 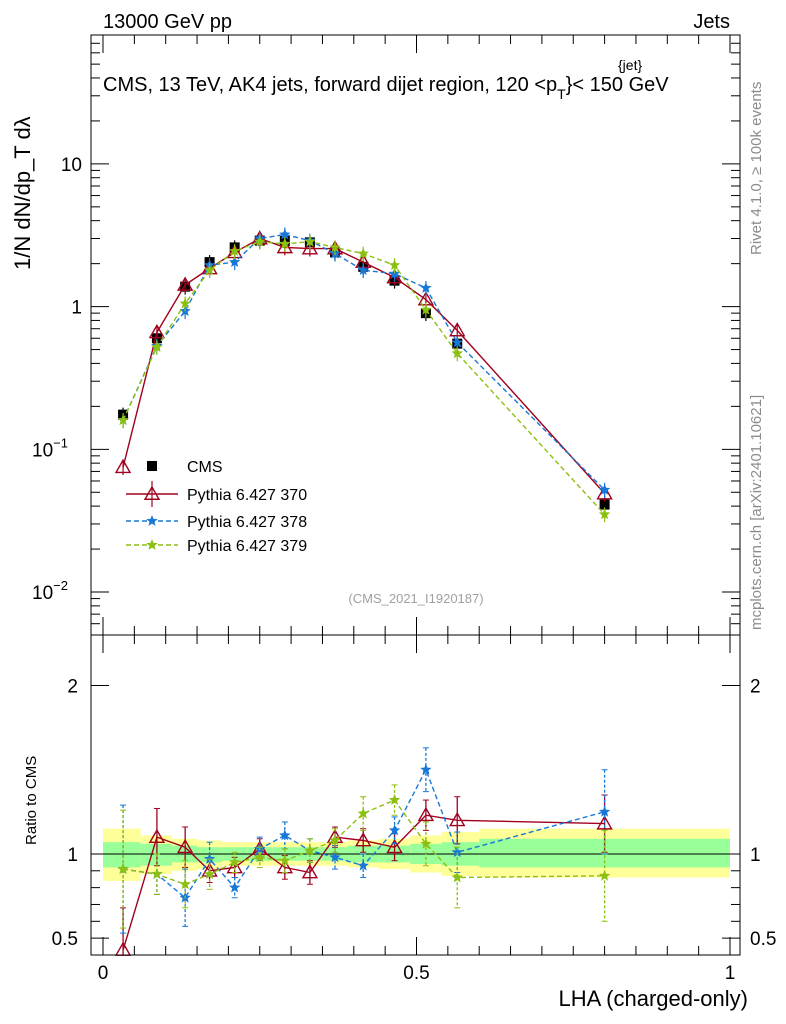 I want to click on side-label-mcplots: mcplots.cern.ch [arXiv:2401.10621], so click(x=756, y=512).